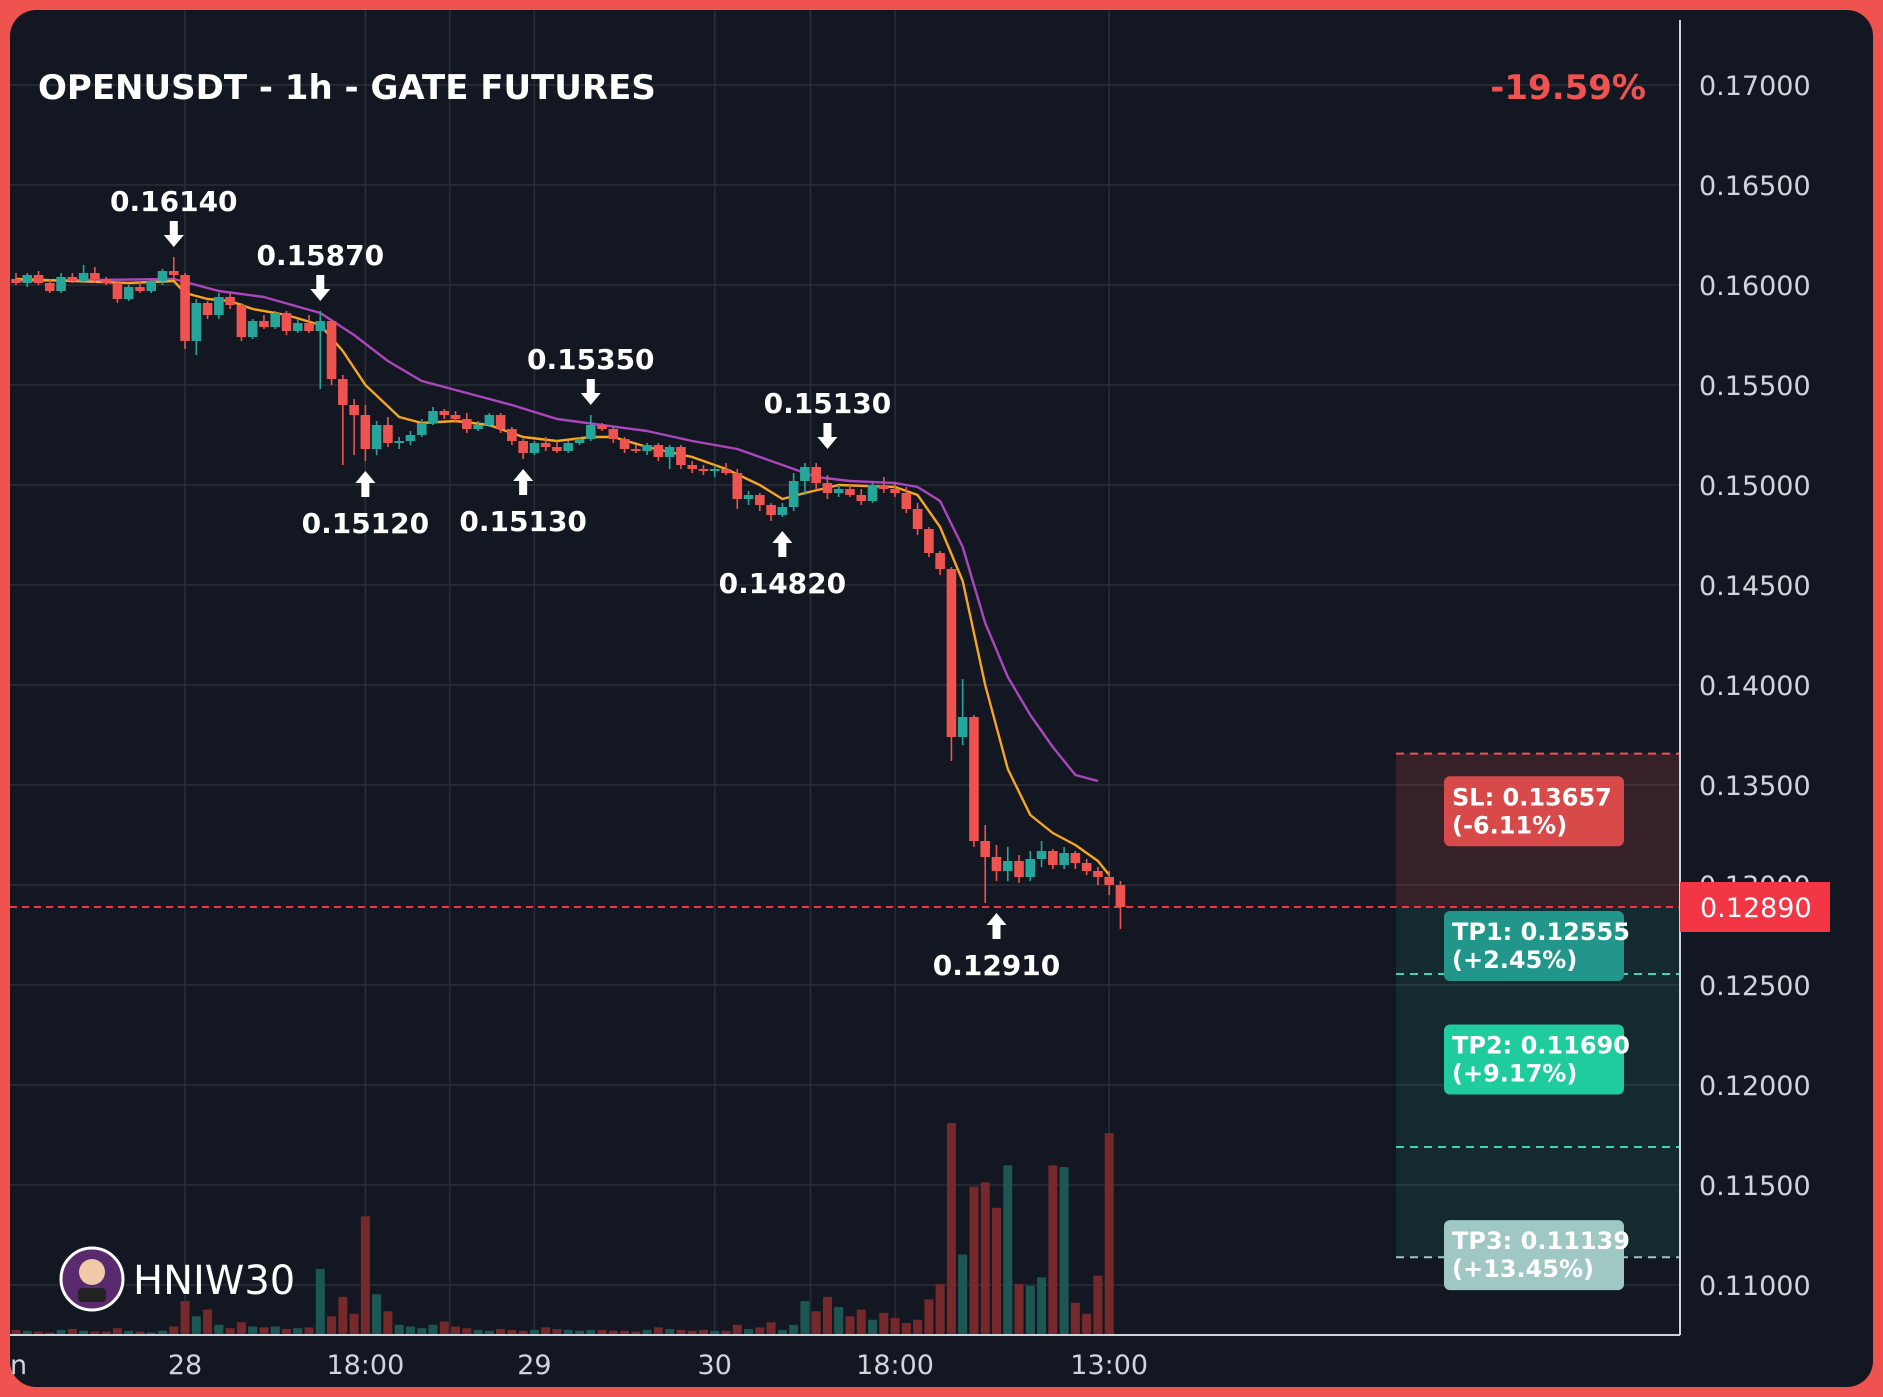 The height and width of the screenshot is (1397, 1883). Describe the element at coordinates (347, 88) in the screenshot. I see `chart-title: OPENUSDT - 1h - GATE FUTURES` at that location.